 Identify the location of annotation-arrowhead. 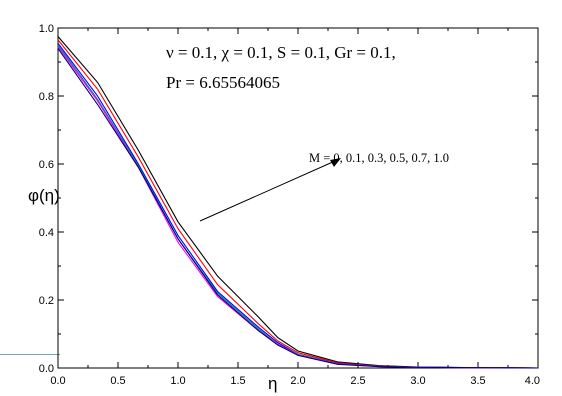
(335, 162).